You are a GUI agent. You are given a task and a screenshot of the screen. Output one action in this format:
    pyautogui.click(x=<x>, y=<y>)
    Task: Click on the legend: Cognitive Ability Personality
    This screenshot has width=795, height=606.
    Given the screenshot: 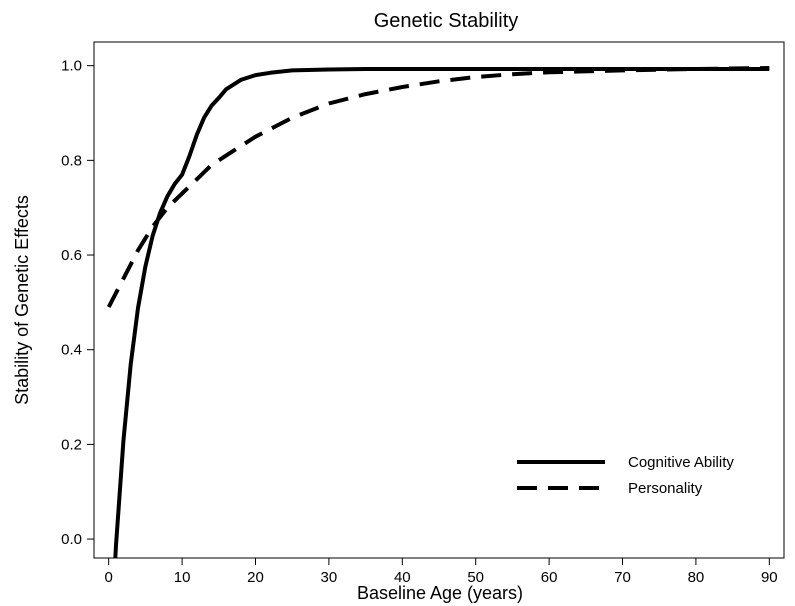 What is the action you would take?
    pyautogui.click(x=625, y=475)
    